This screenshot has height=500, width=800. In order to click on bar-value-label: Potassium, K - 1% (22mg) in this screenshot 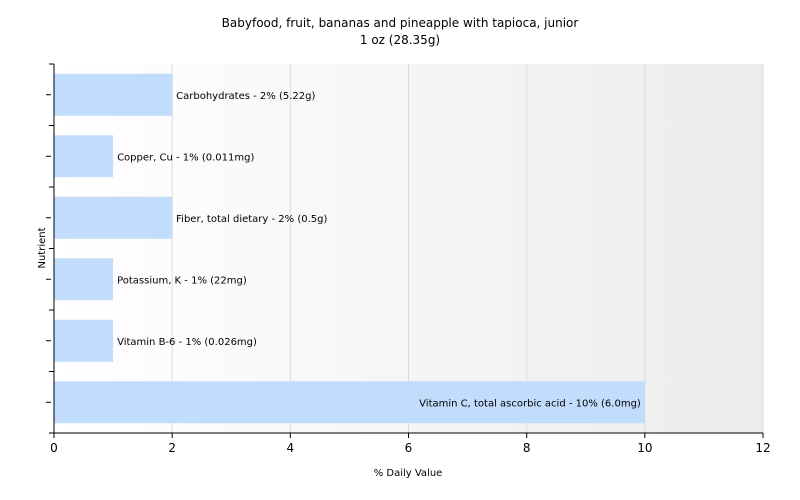, I will do `click(182, 280)`.